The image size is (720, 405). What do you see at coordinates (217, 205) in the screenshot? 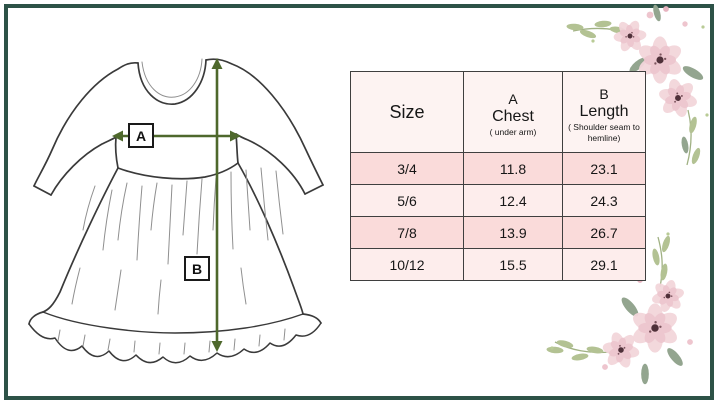
I see `measurement-arrow-b` at bounding box center [217, 205].